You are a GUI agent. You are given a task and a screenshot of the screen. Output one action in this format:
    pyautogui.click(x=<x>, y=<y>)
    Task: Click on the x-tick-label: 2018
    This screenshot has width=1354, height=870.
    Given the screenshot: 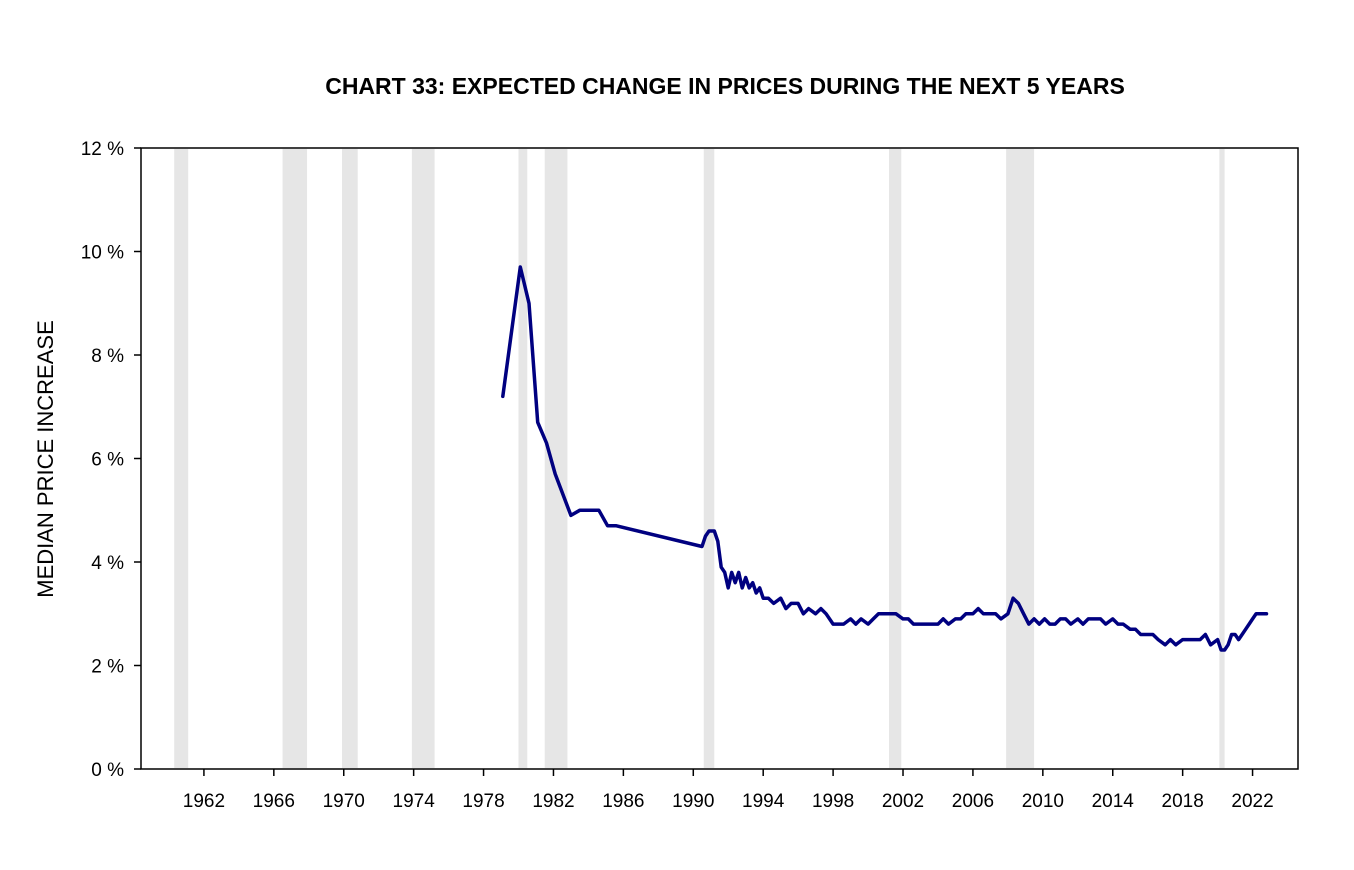 What is the action you would take?
    pyautogui.click(x=1183, y=801)
    